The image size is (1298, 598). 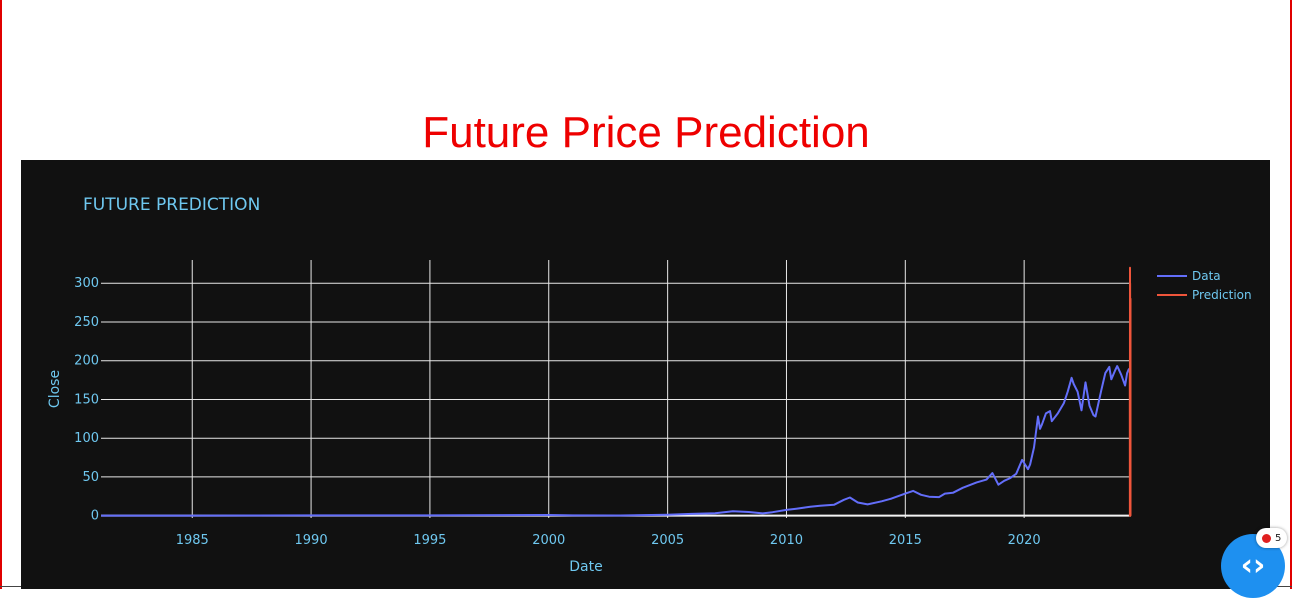 I want to click on page-frame-left, so click(x=1, y=294).